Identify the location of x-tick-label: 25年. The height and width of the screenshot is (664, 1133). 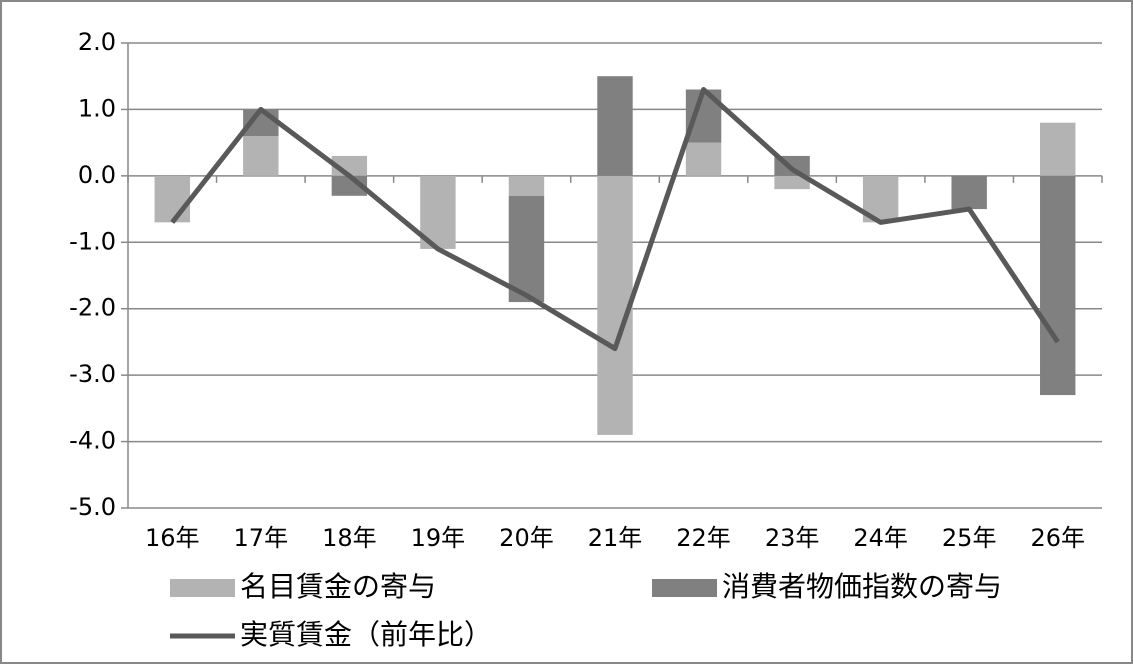
(969, 538).